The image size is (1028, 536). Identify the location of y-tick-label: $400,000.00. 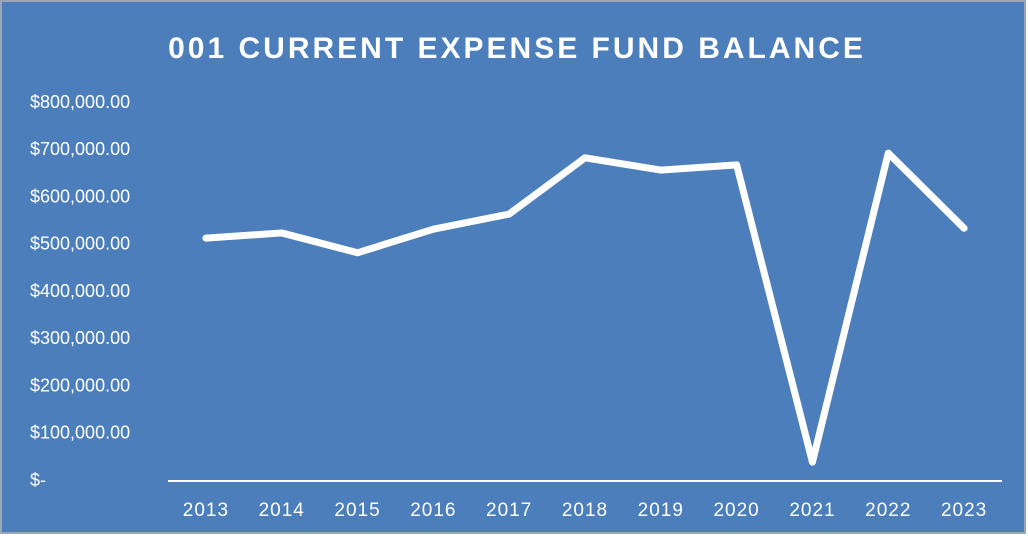
(80, 291).